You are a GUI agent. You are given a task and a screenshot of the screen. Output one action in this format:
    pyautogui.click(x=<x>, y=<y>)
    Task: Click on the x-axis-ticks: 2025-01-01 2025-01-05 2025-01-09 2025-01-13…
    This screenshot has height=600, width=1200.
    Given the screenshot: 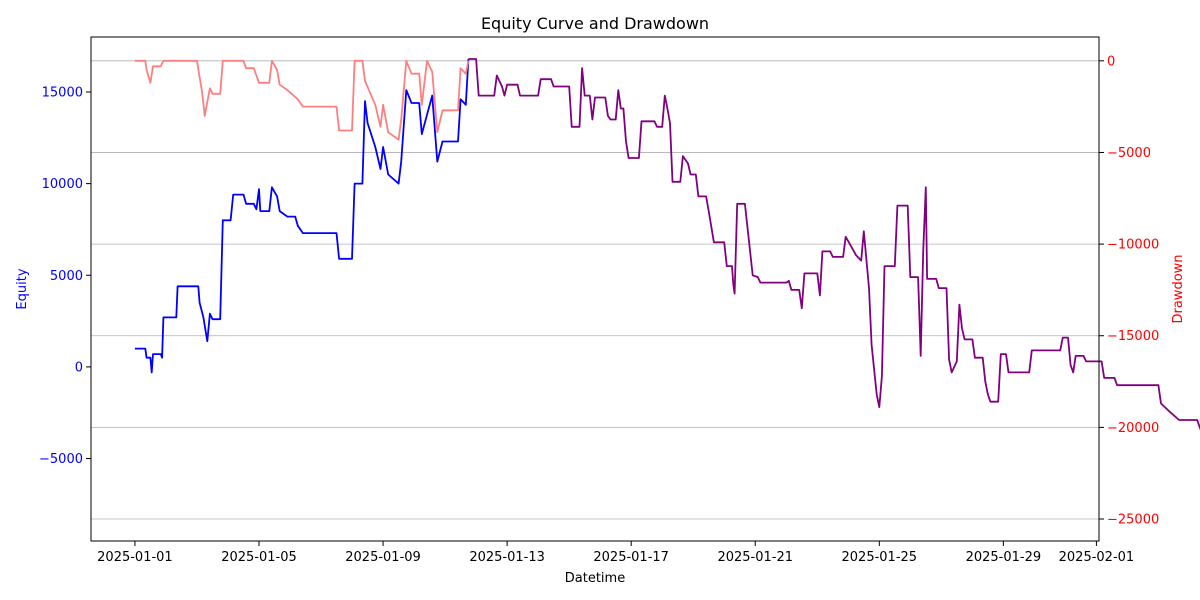 What is the action you would take?
    pyautogui.click(x=615, y=553)
    